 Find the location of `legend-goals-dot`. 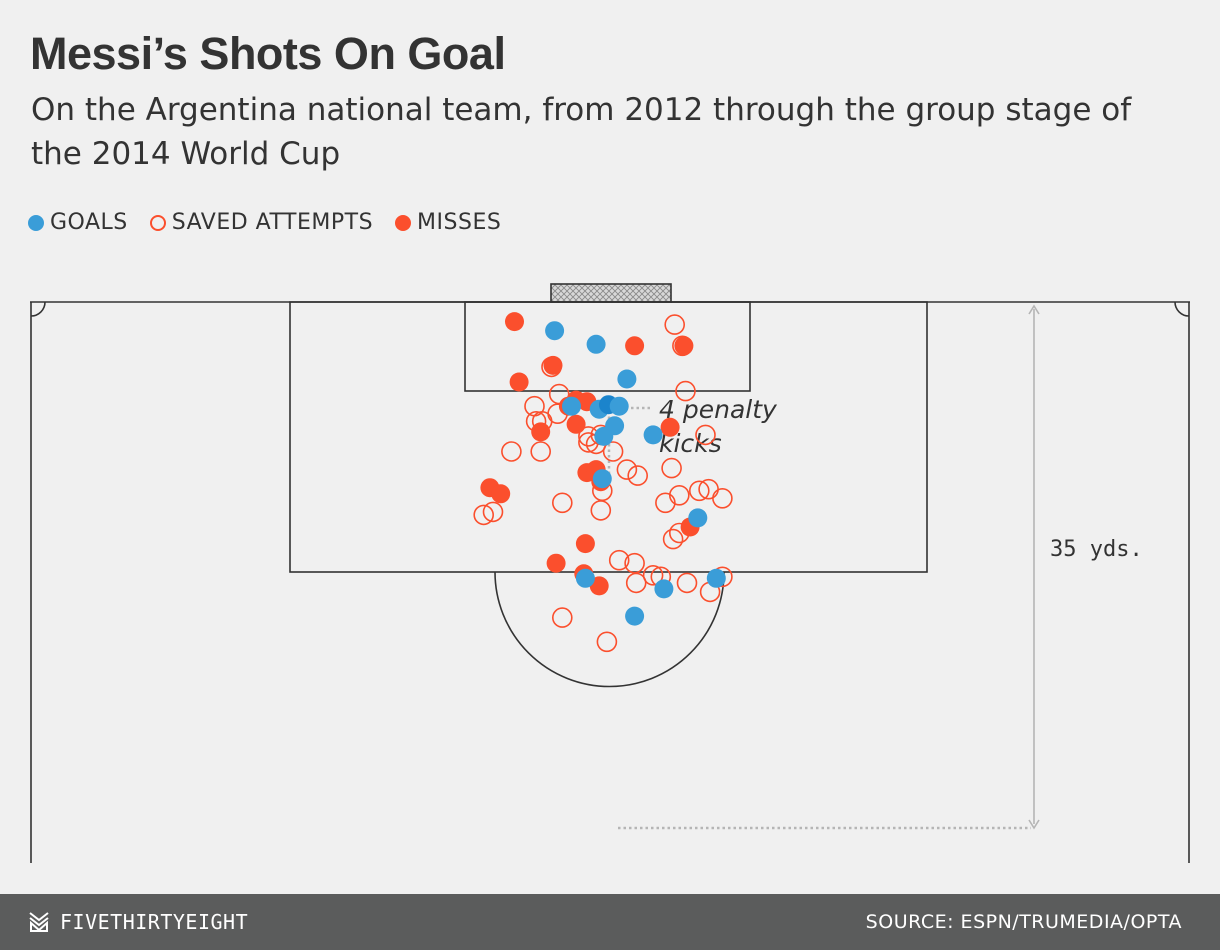

legend-goals-dot is located at coordinates (36, 222).